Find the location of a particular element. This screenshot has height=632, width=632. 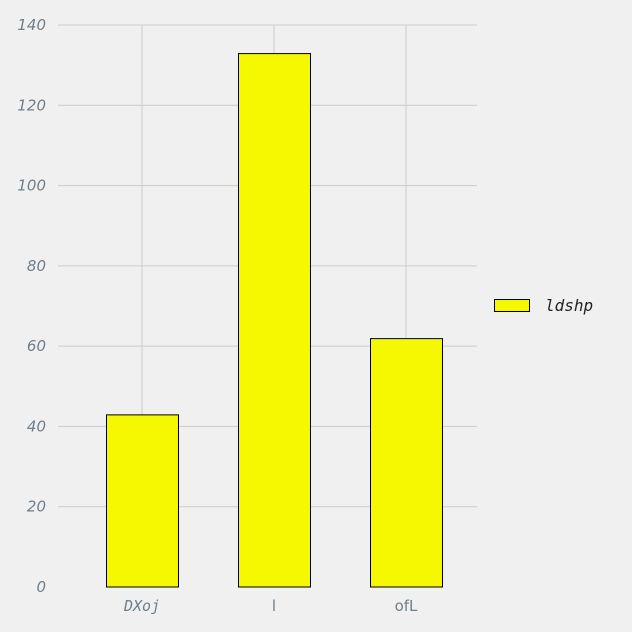

x-tick-label: DXoj is located at coordinates (141, 606).